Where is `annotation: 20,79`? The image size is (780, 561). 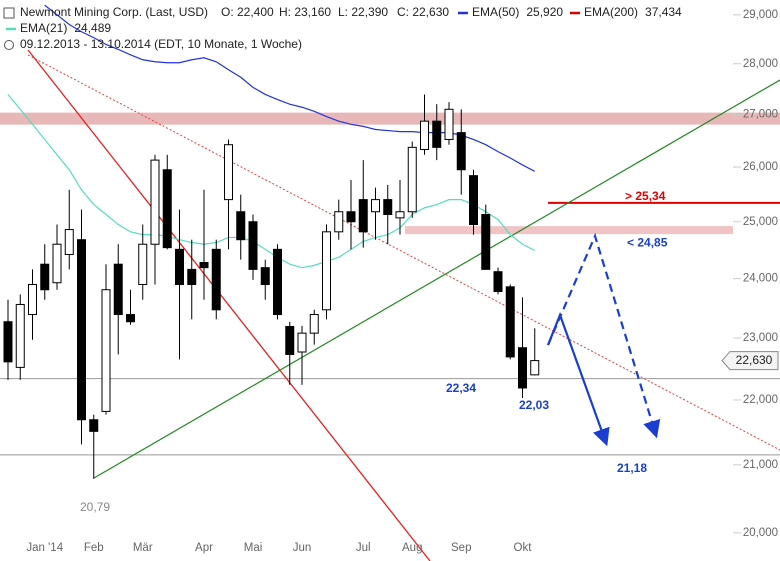
annotation: 20,79 is located at coordinates (95, 507).